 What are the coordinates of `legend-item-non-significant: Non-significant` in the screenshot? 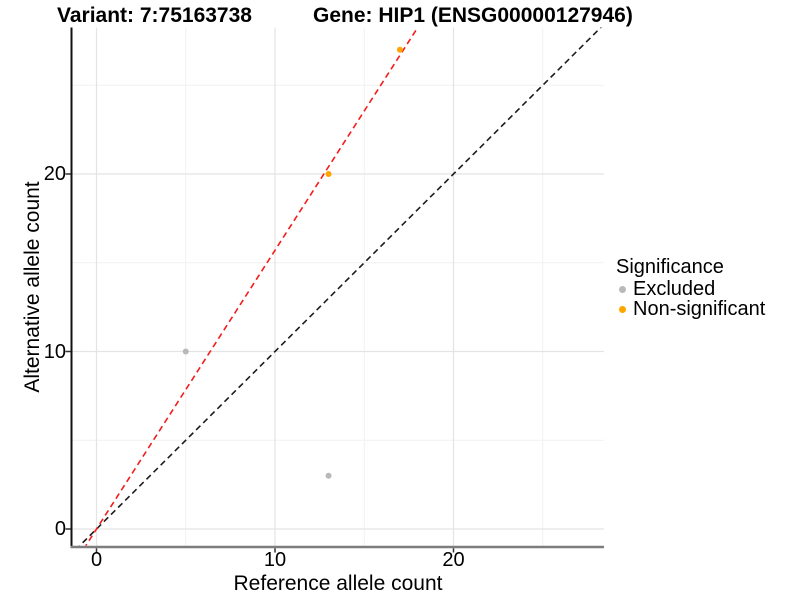 It's located at (690, 309).